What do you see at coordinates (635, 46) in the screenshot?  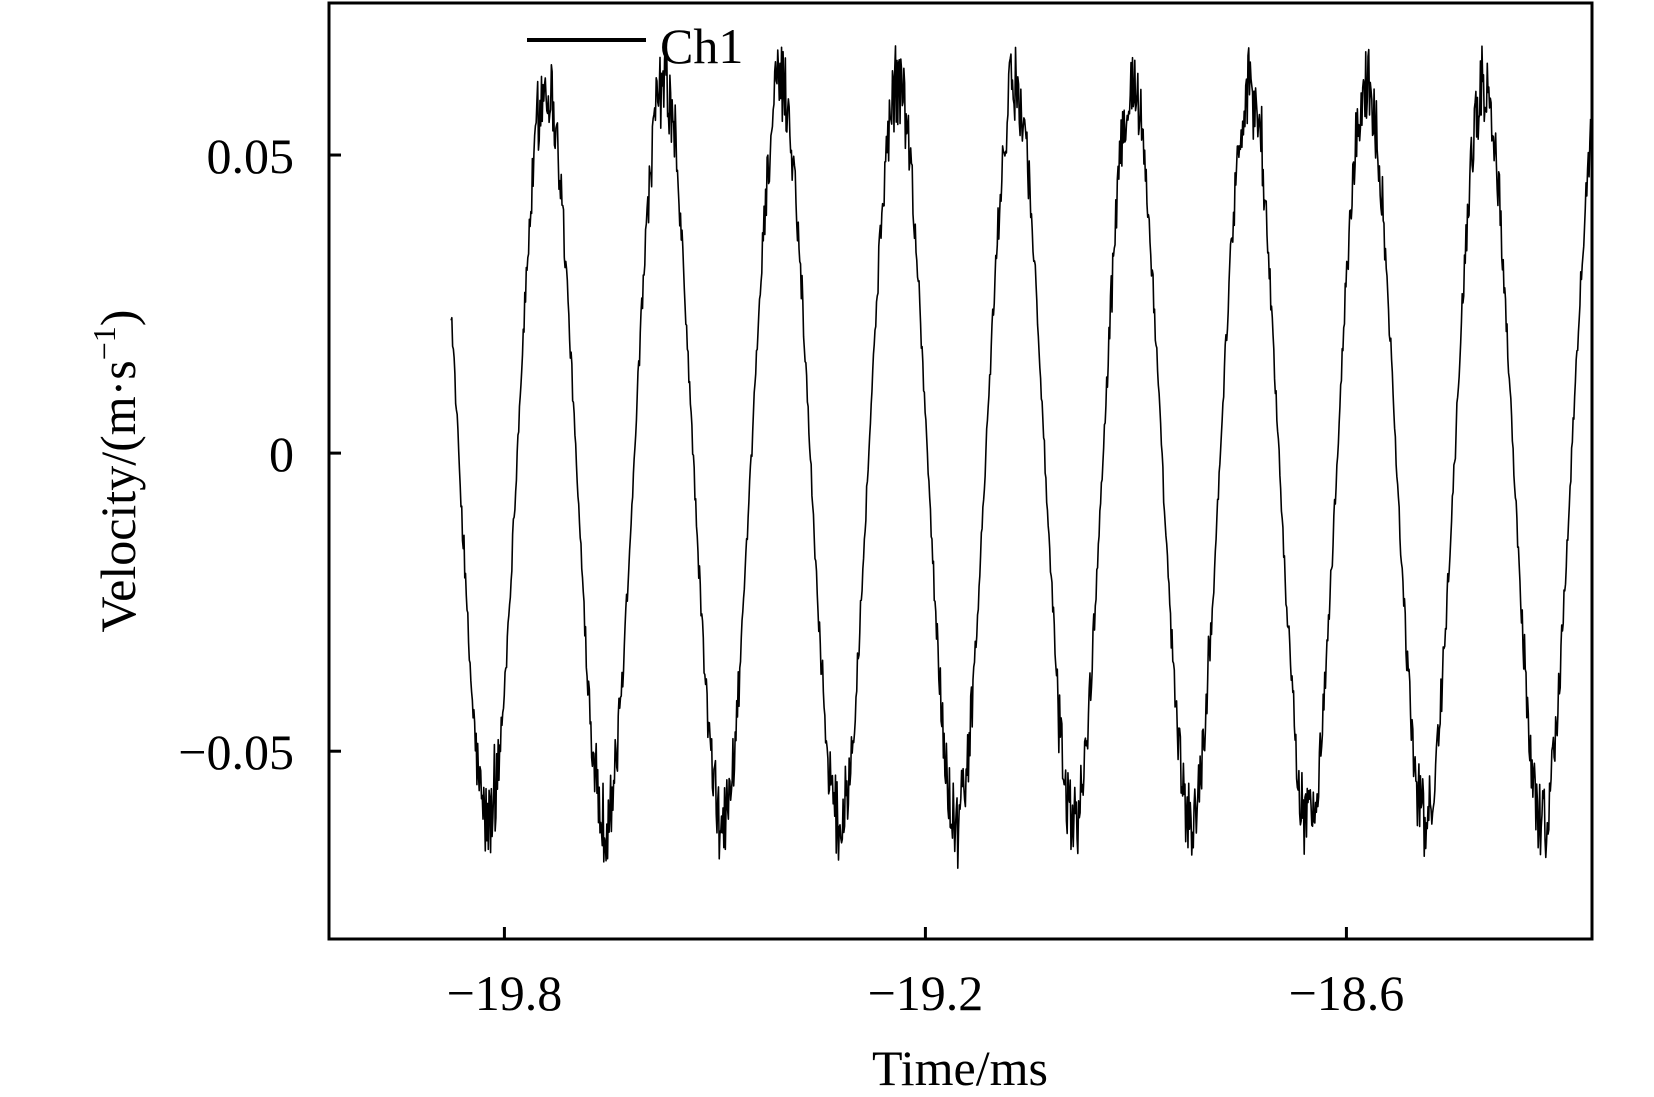 I see `legend: Ch1` at bounding box center [635, 46].